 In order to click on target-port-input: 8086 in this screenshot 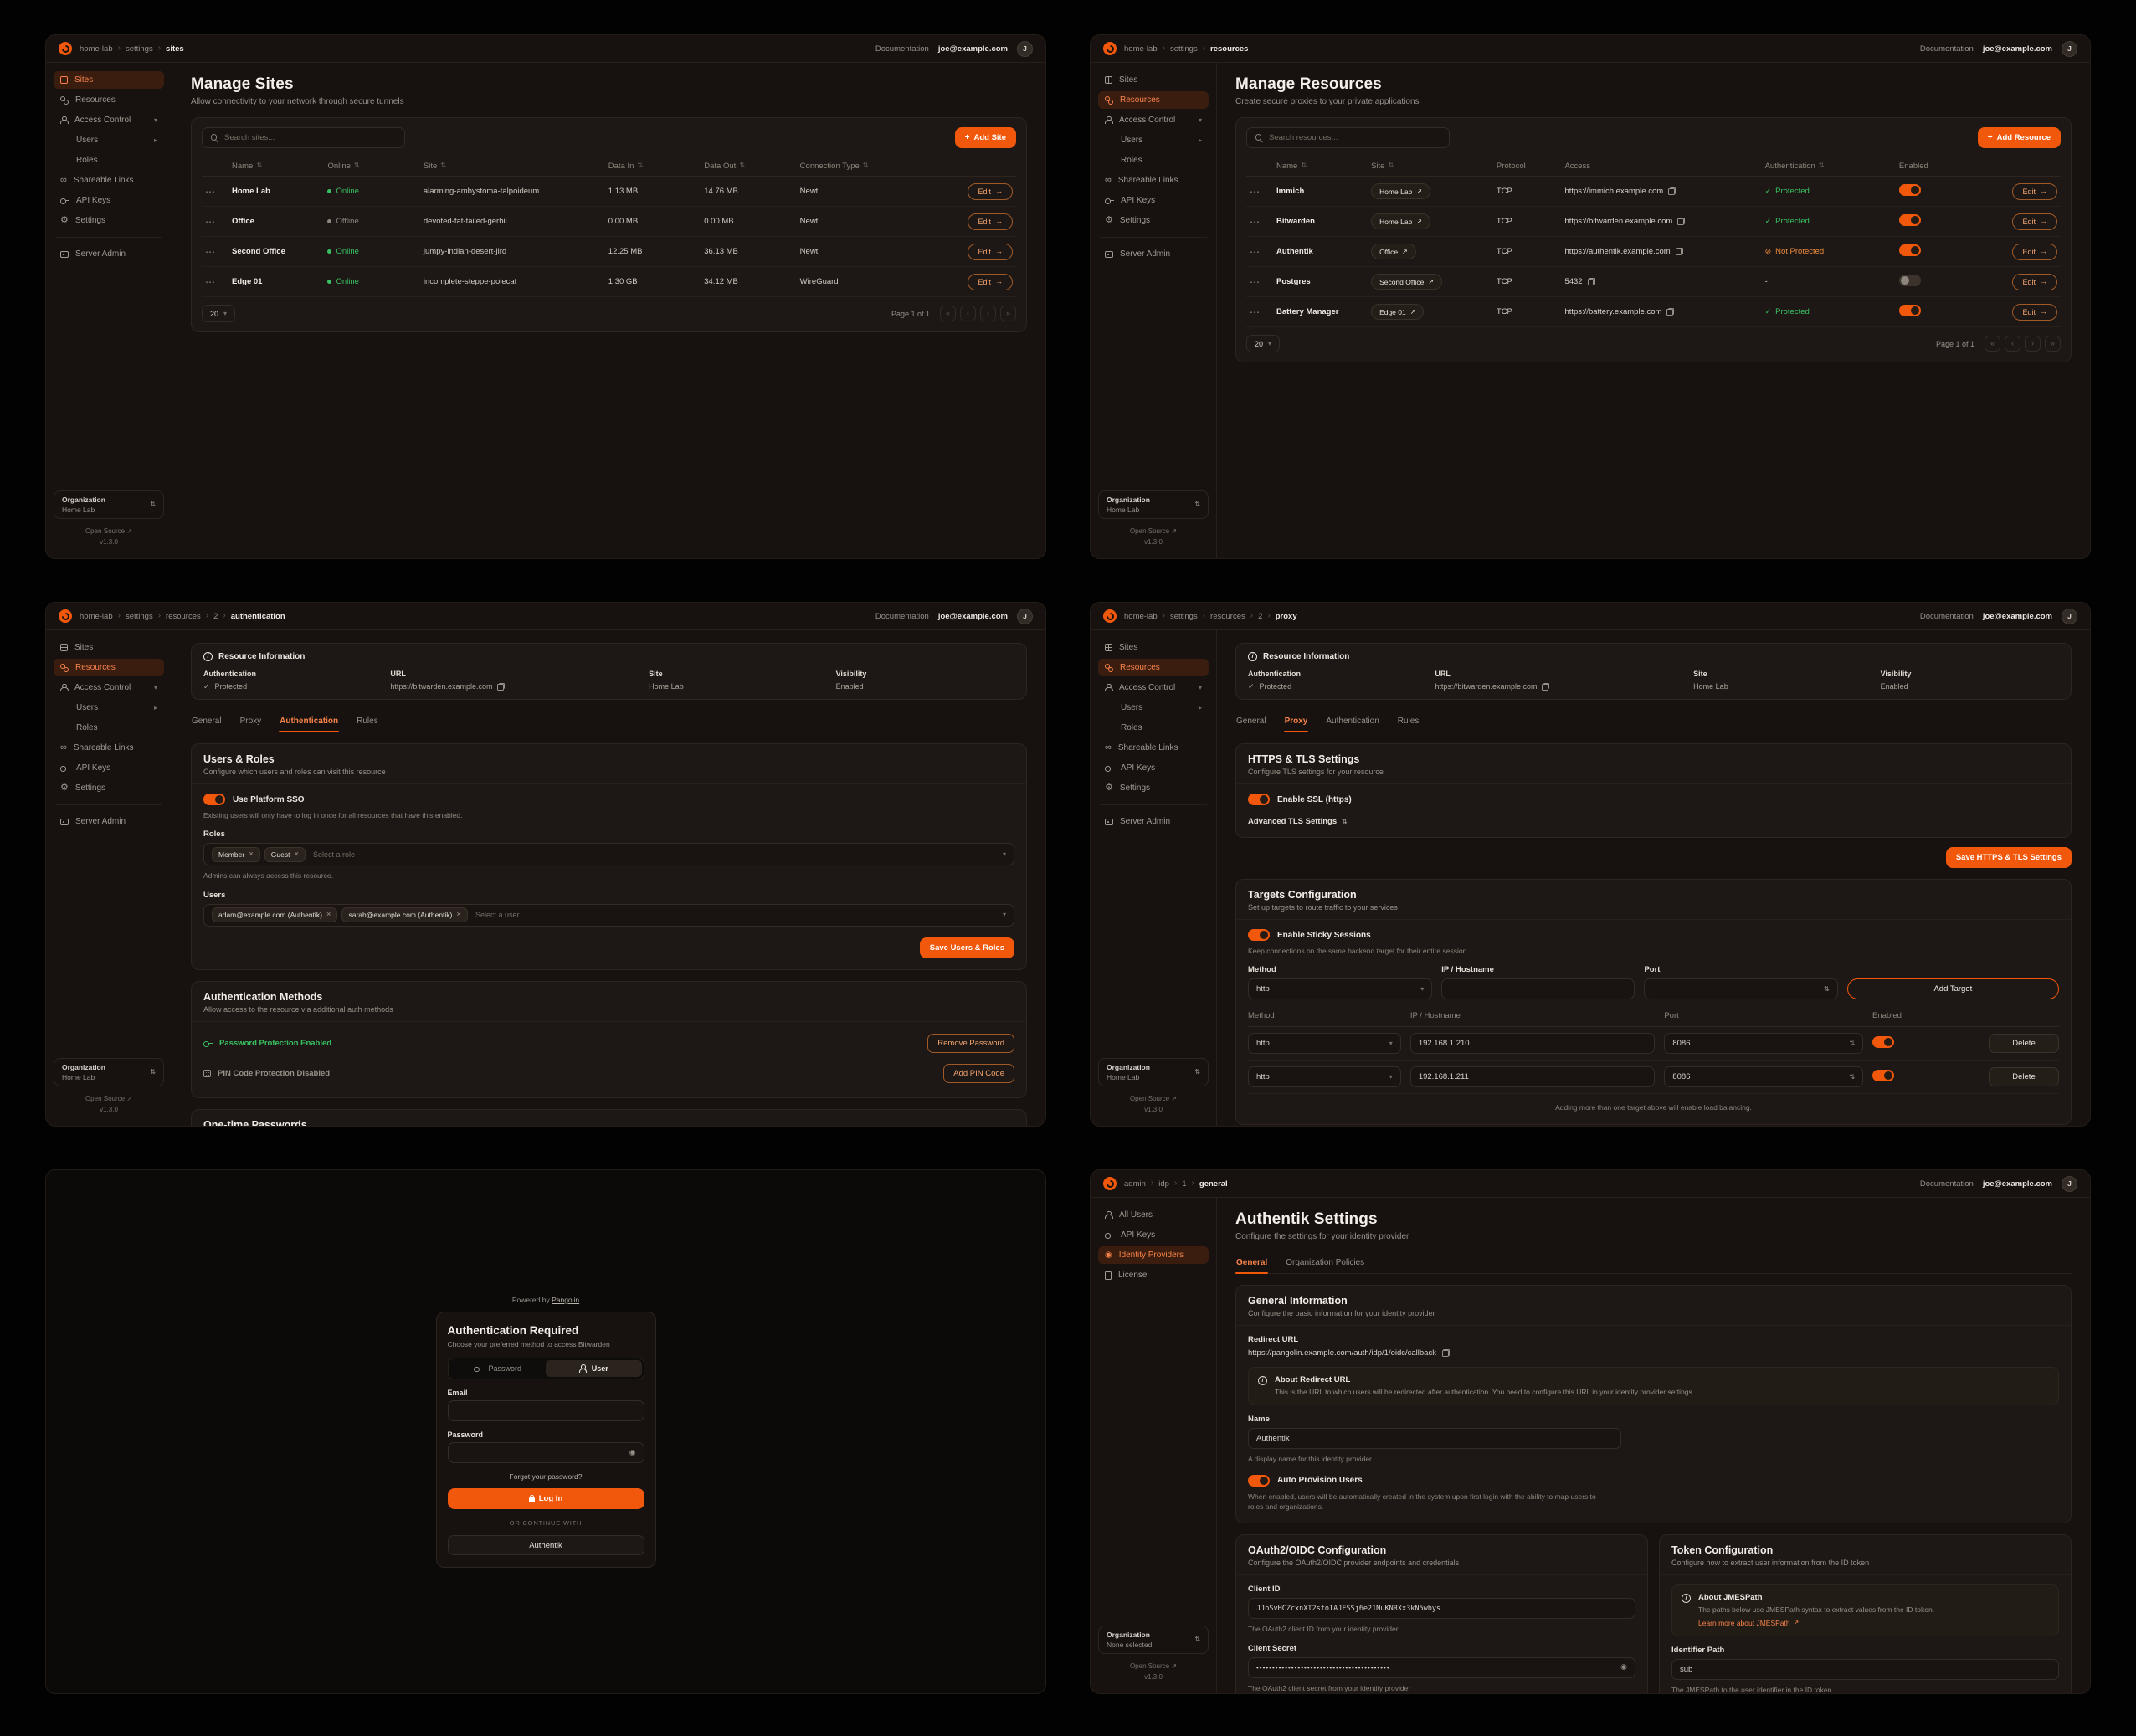, I will do `click(1764, 1044)`.